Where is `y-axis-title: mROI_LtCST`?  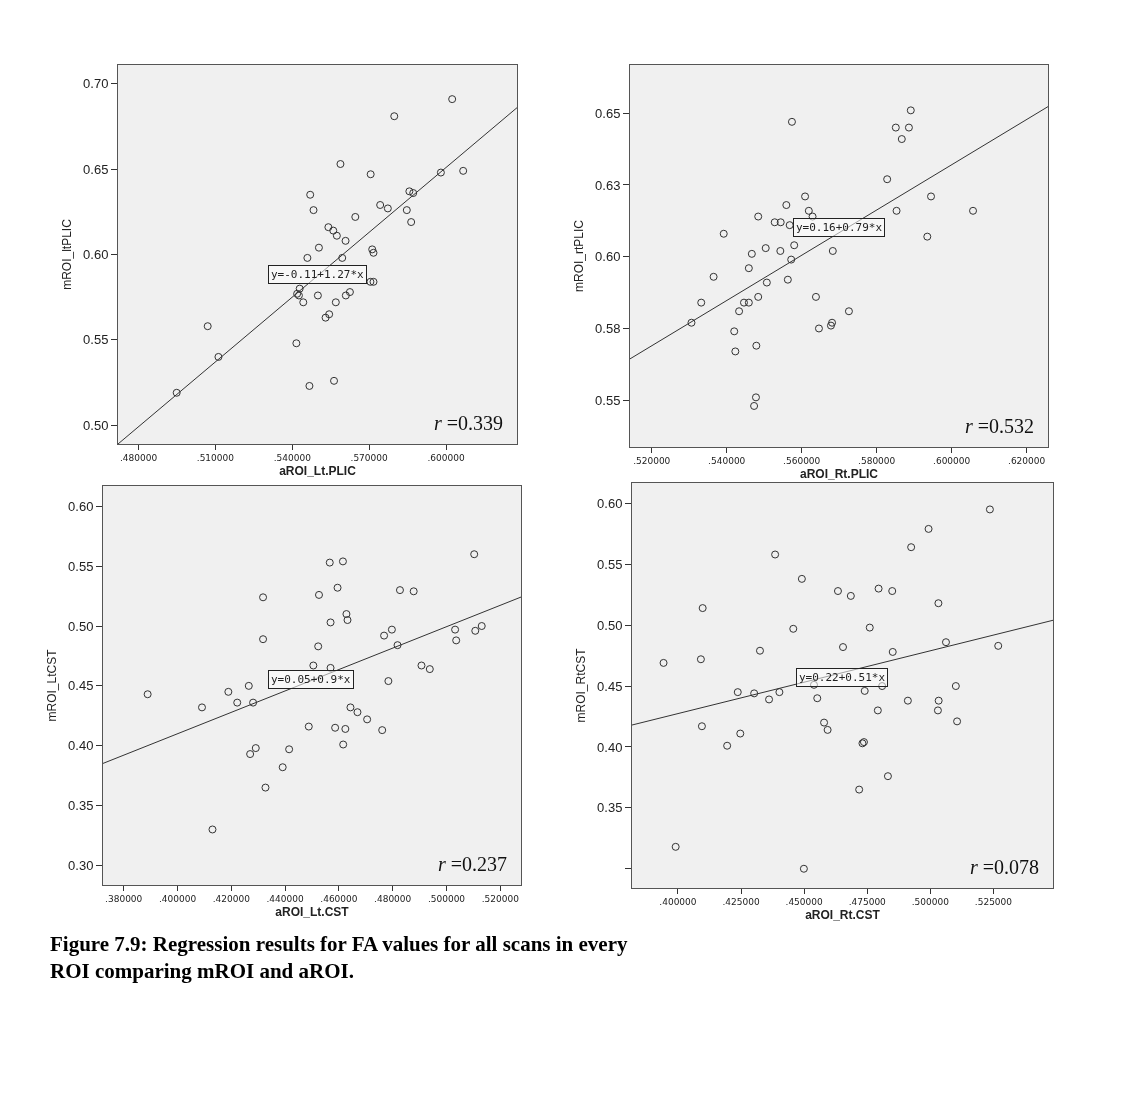
y-axis-title: mROI_LtCST is located at coordinates (52, 685).